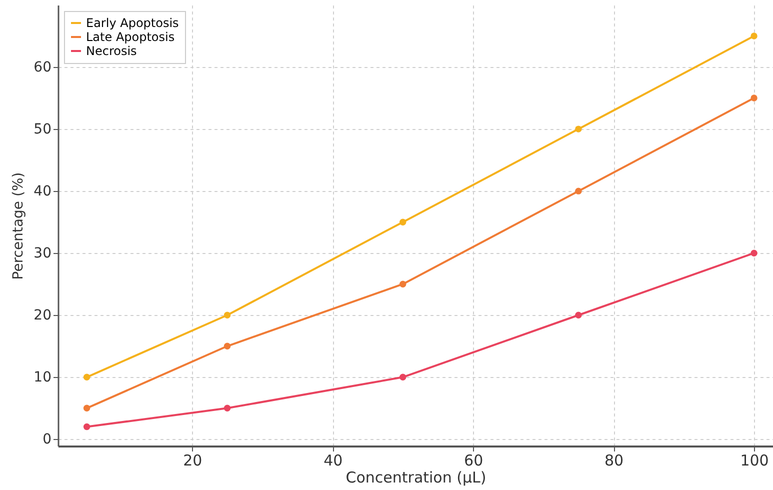 The height and width of the screenshot is (490, 773). I want to click on y-tick-label: 60, so click(43, 68).